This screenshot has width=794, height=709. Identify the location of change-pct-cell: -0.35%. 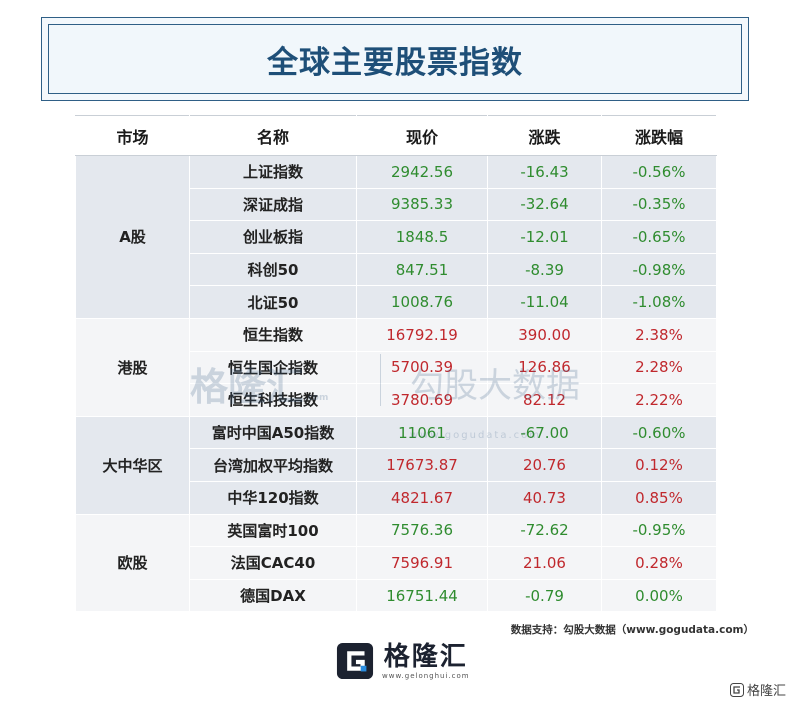
(659, 204).